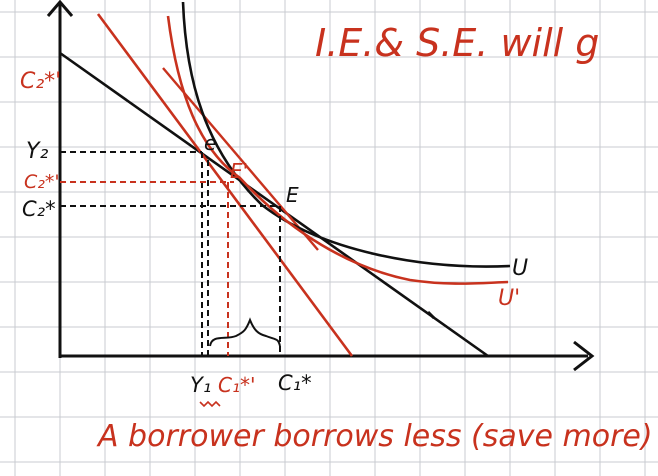 This screenshot has height=476, width=658. I want to click on label-c2-star-prime: C₂*', so click(40, 81).